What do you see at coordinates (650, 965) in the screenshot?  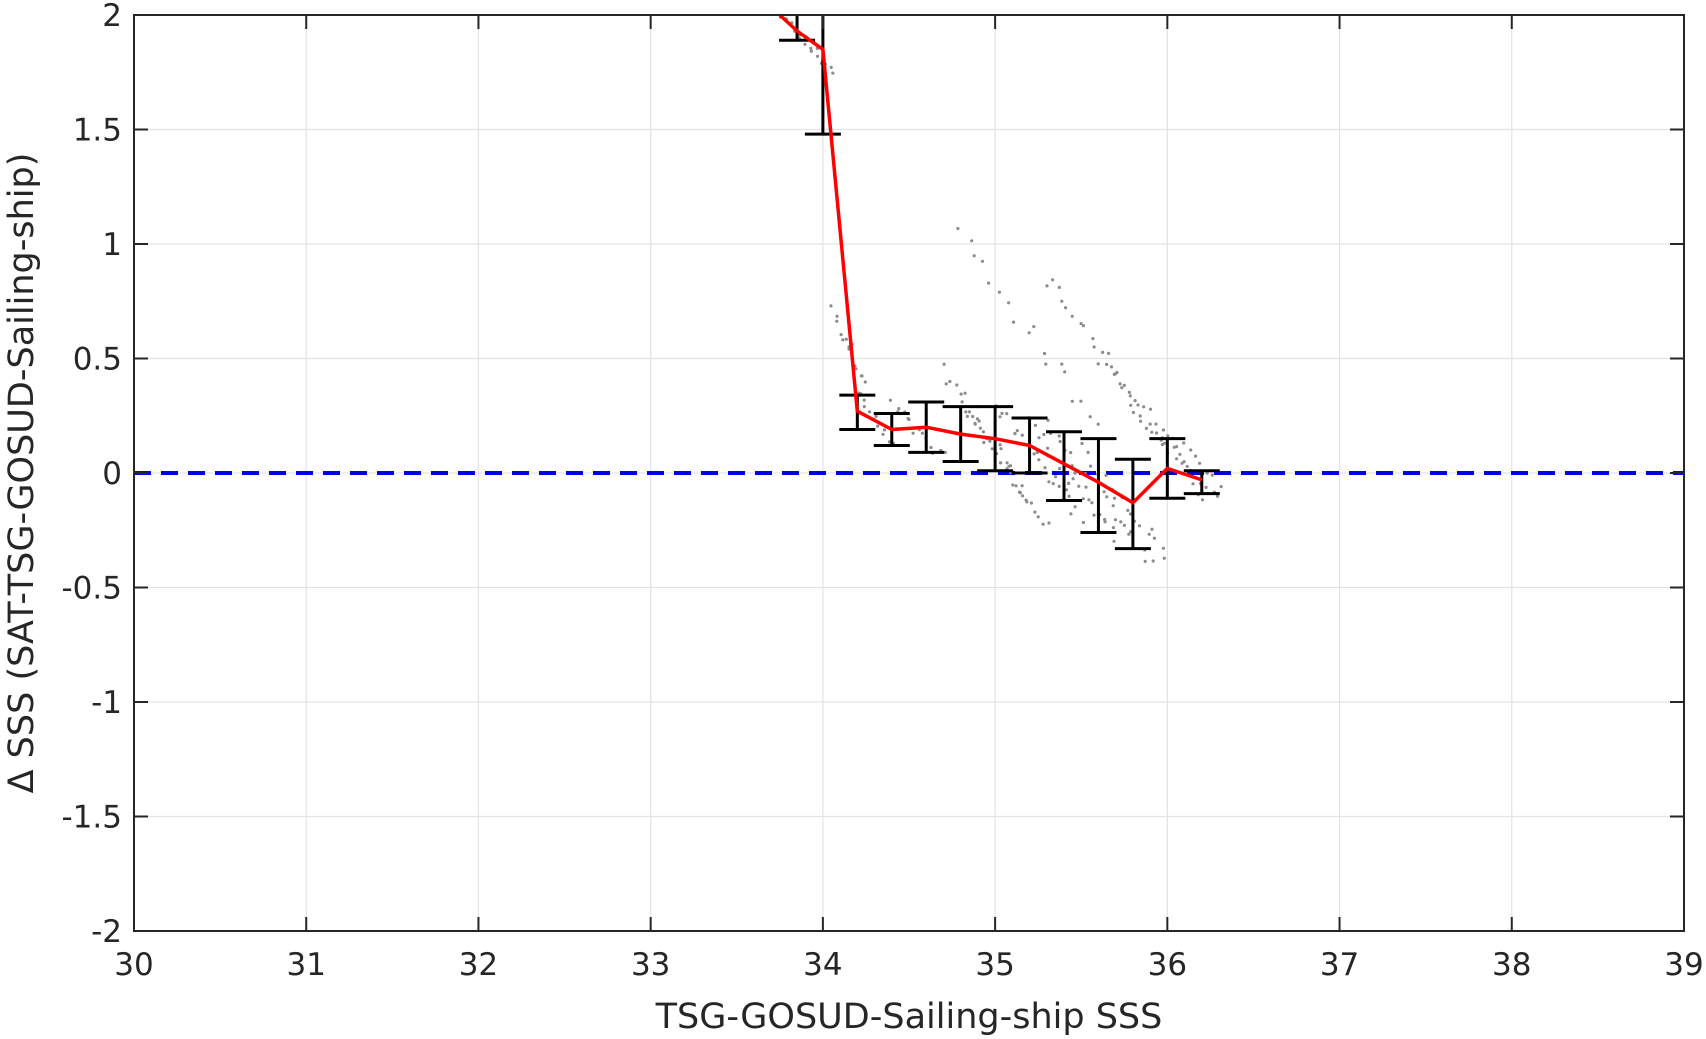 I see `x-tick-label: 33` at bounding box center [650, 965].